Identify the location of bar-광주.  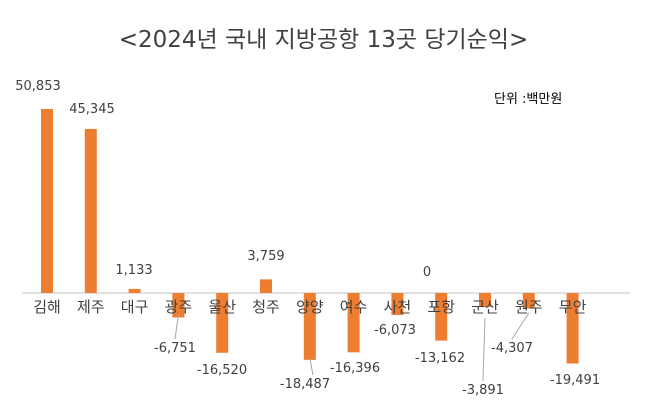
(178, 305).